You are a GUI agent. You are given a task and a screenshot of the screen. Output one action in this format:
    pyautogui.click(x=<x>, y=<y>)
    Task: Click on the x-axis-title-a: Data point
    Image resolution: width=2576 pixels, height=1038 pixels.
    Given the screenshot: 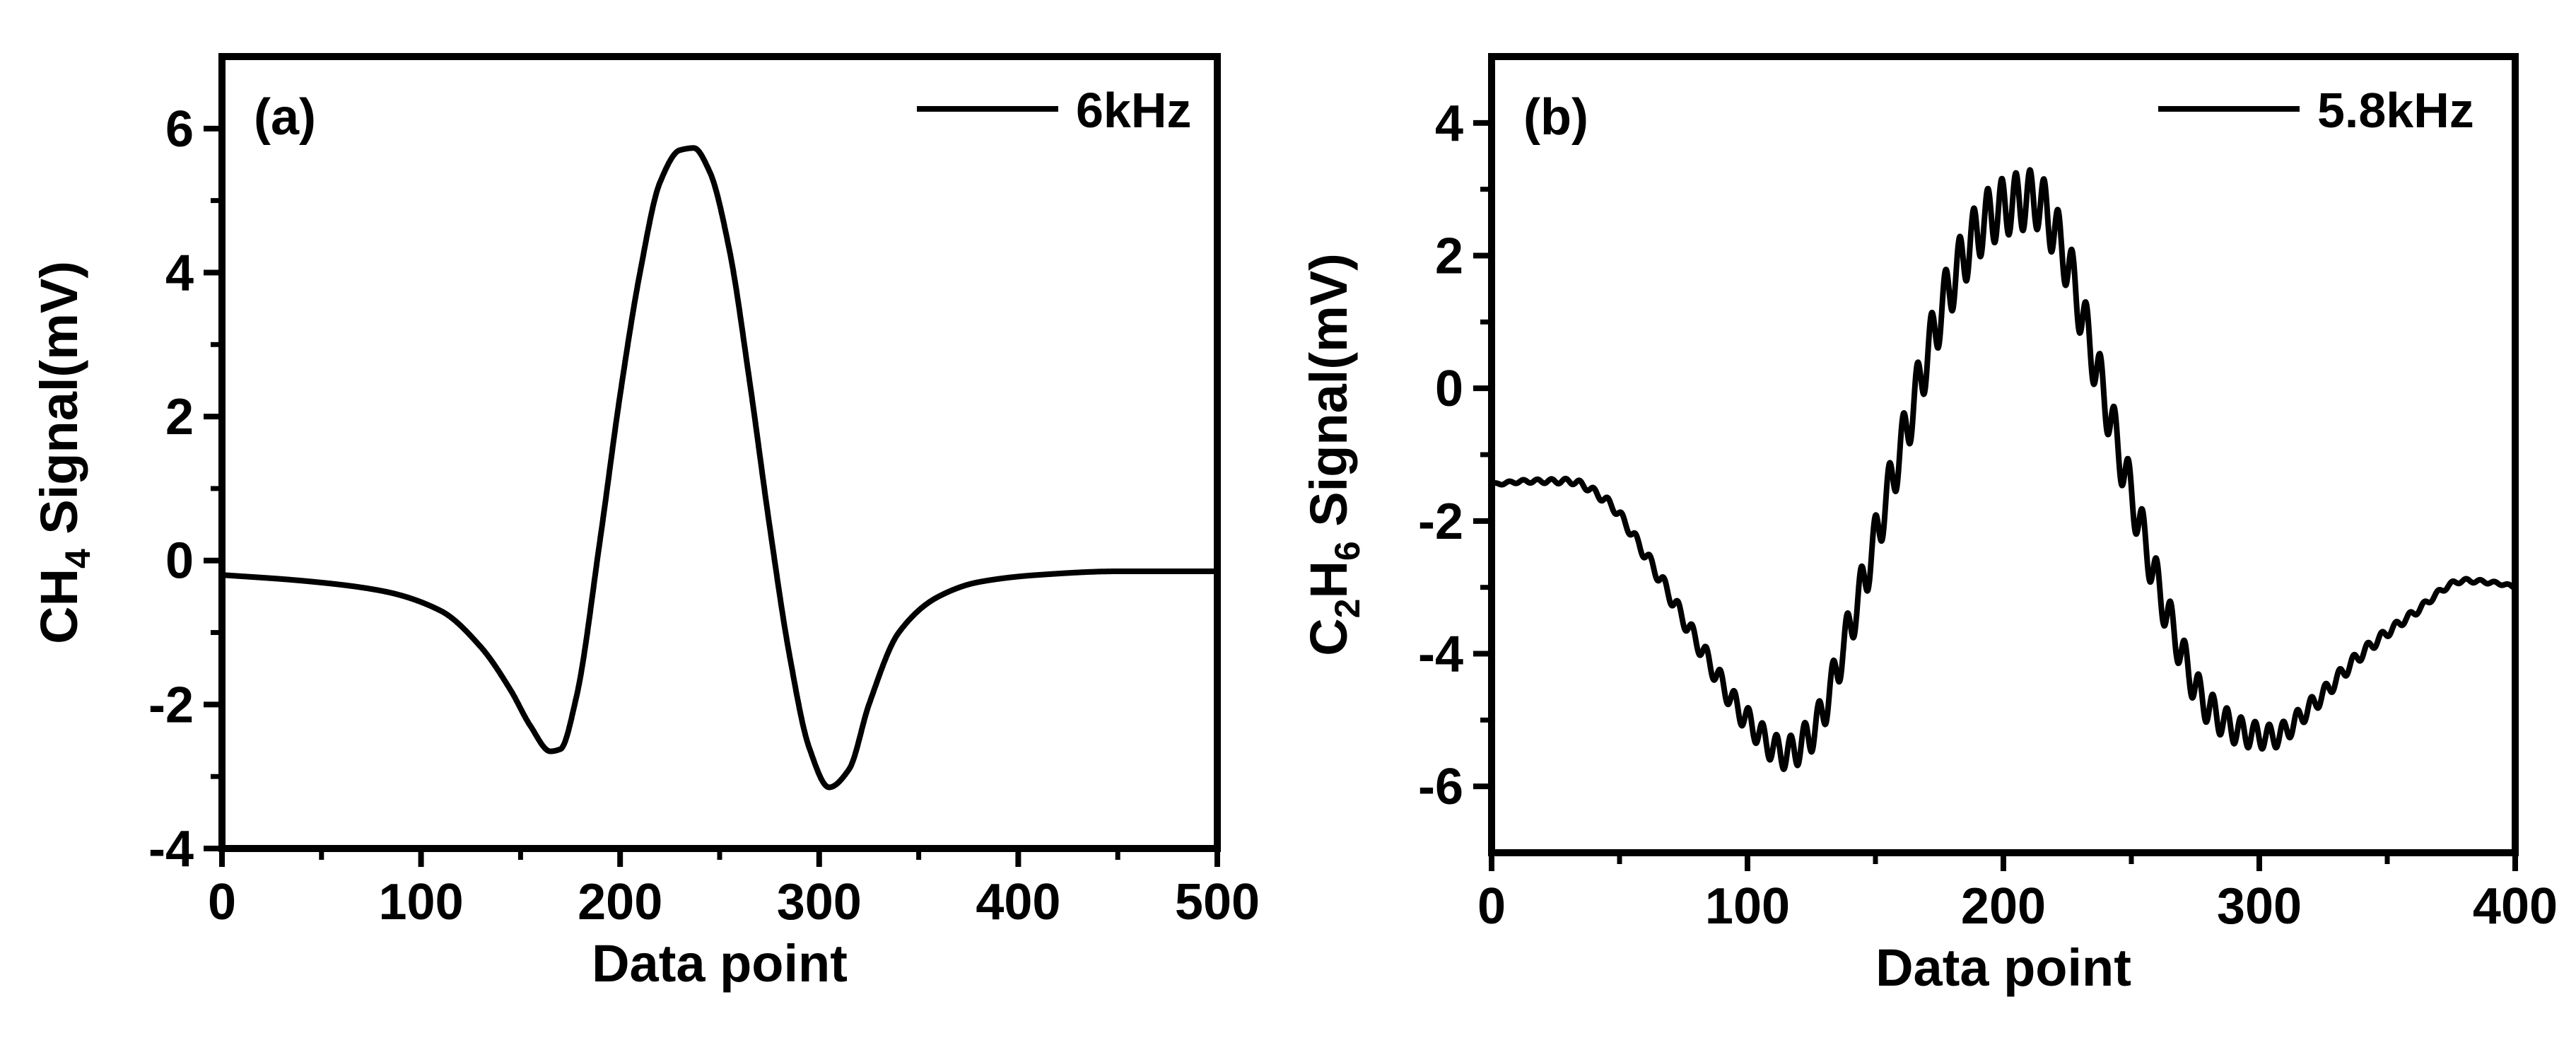 What is the action you would take?
    pyautogui.click(x=720, y=963)
    